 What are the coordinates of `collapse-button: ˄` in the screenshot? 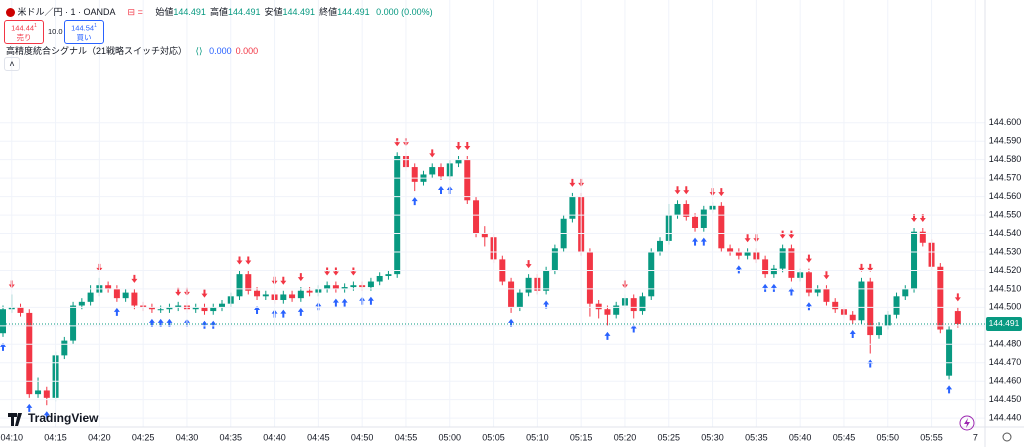 It's located at (12, 64).